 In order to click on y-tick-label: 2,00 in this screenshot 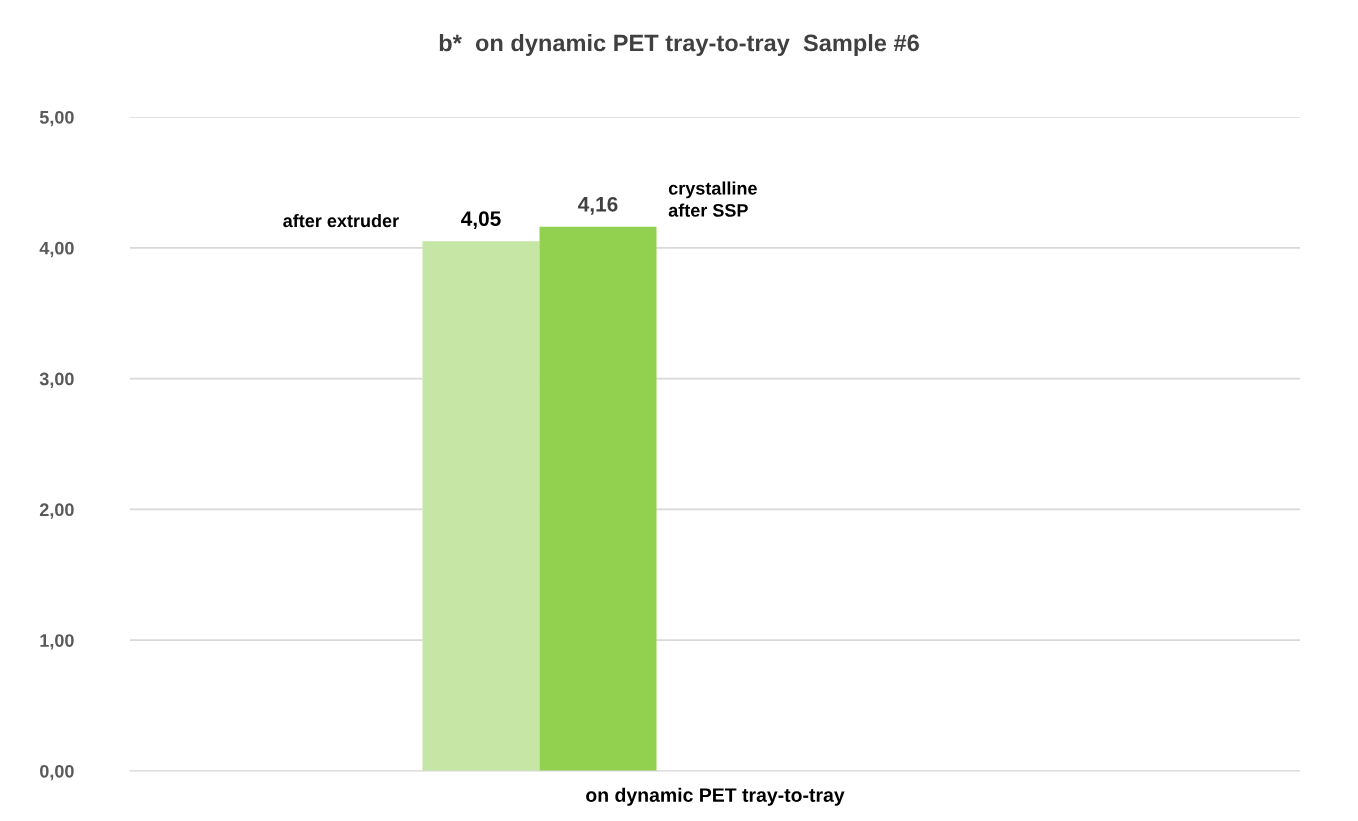, I will do `click(56, 511)`.